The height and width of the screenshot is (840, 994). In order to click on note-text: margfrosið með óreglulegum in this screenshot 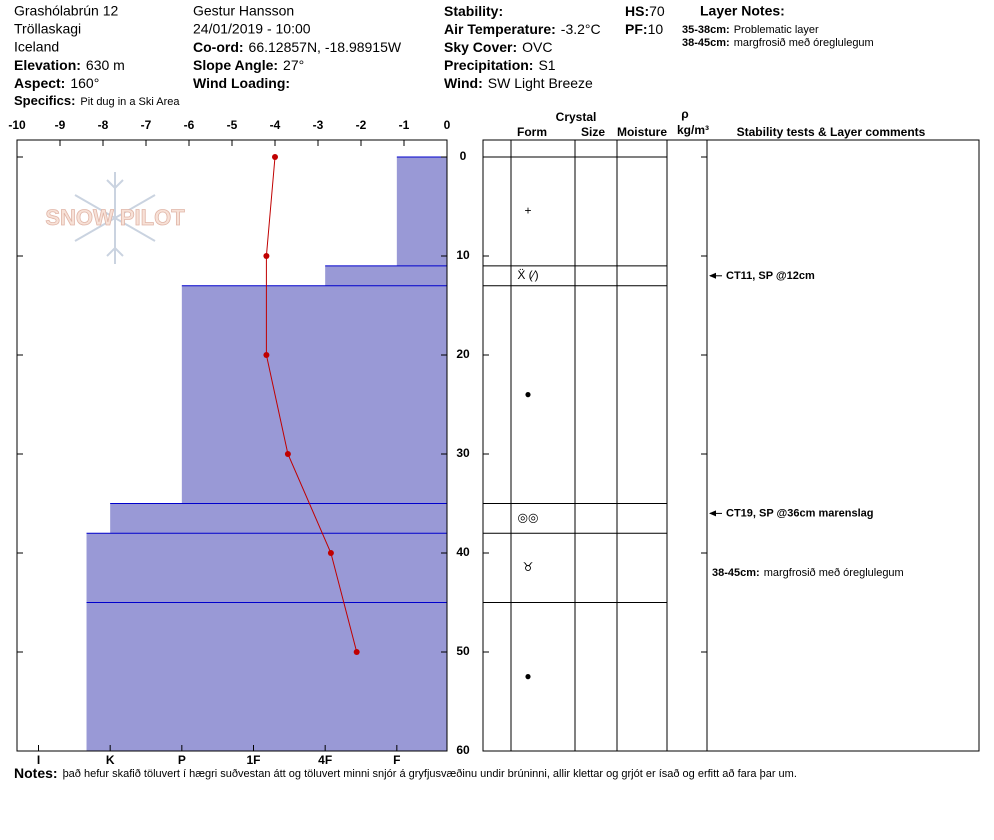, I will do `click(804, 43)`.